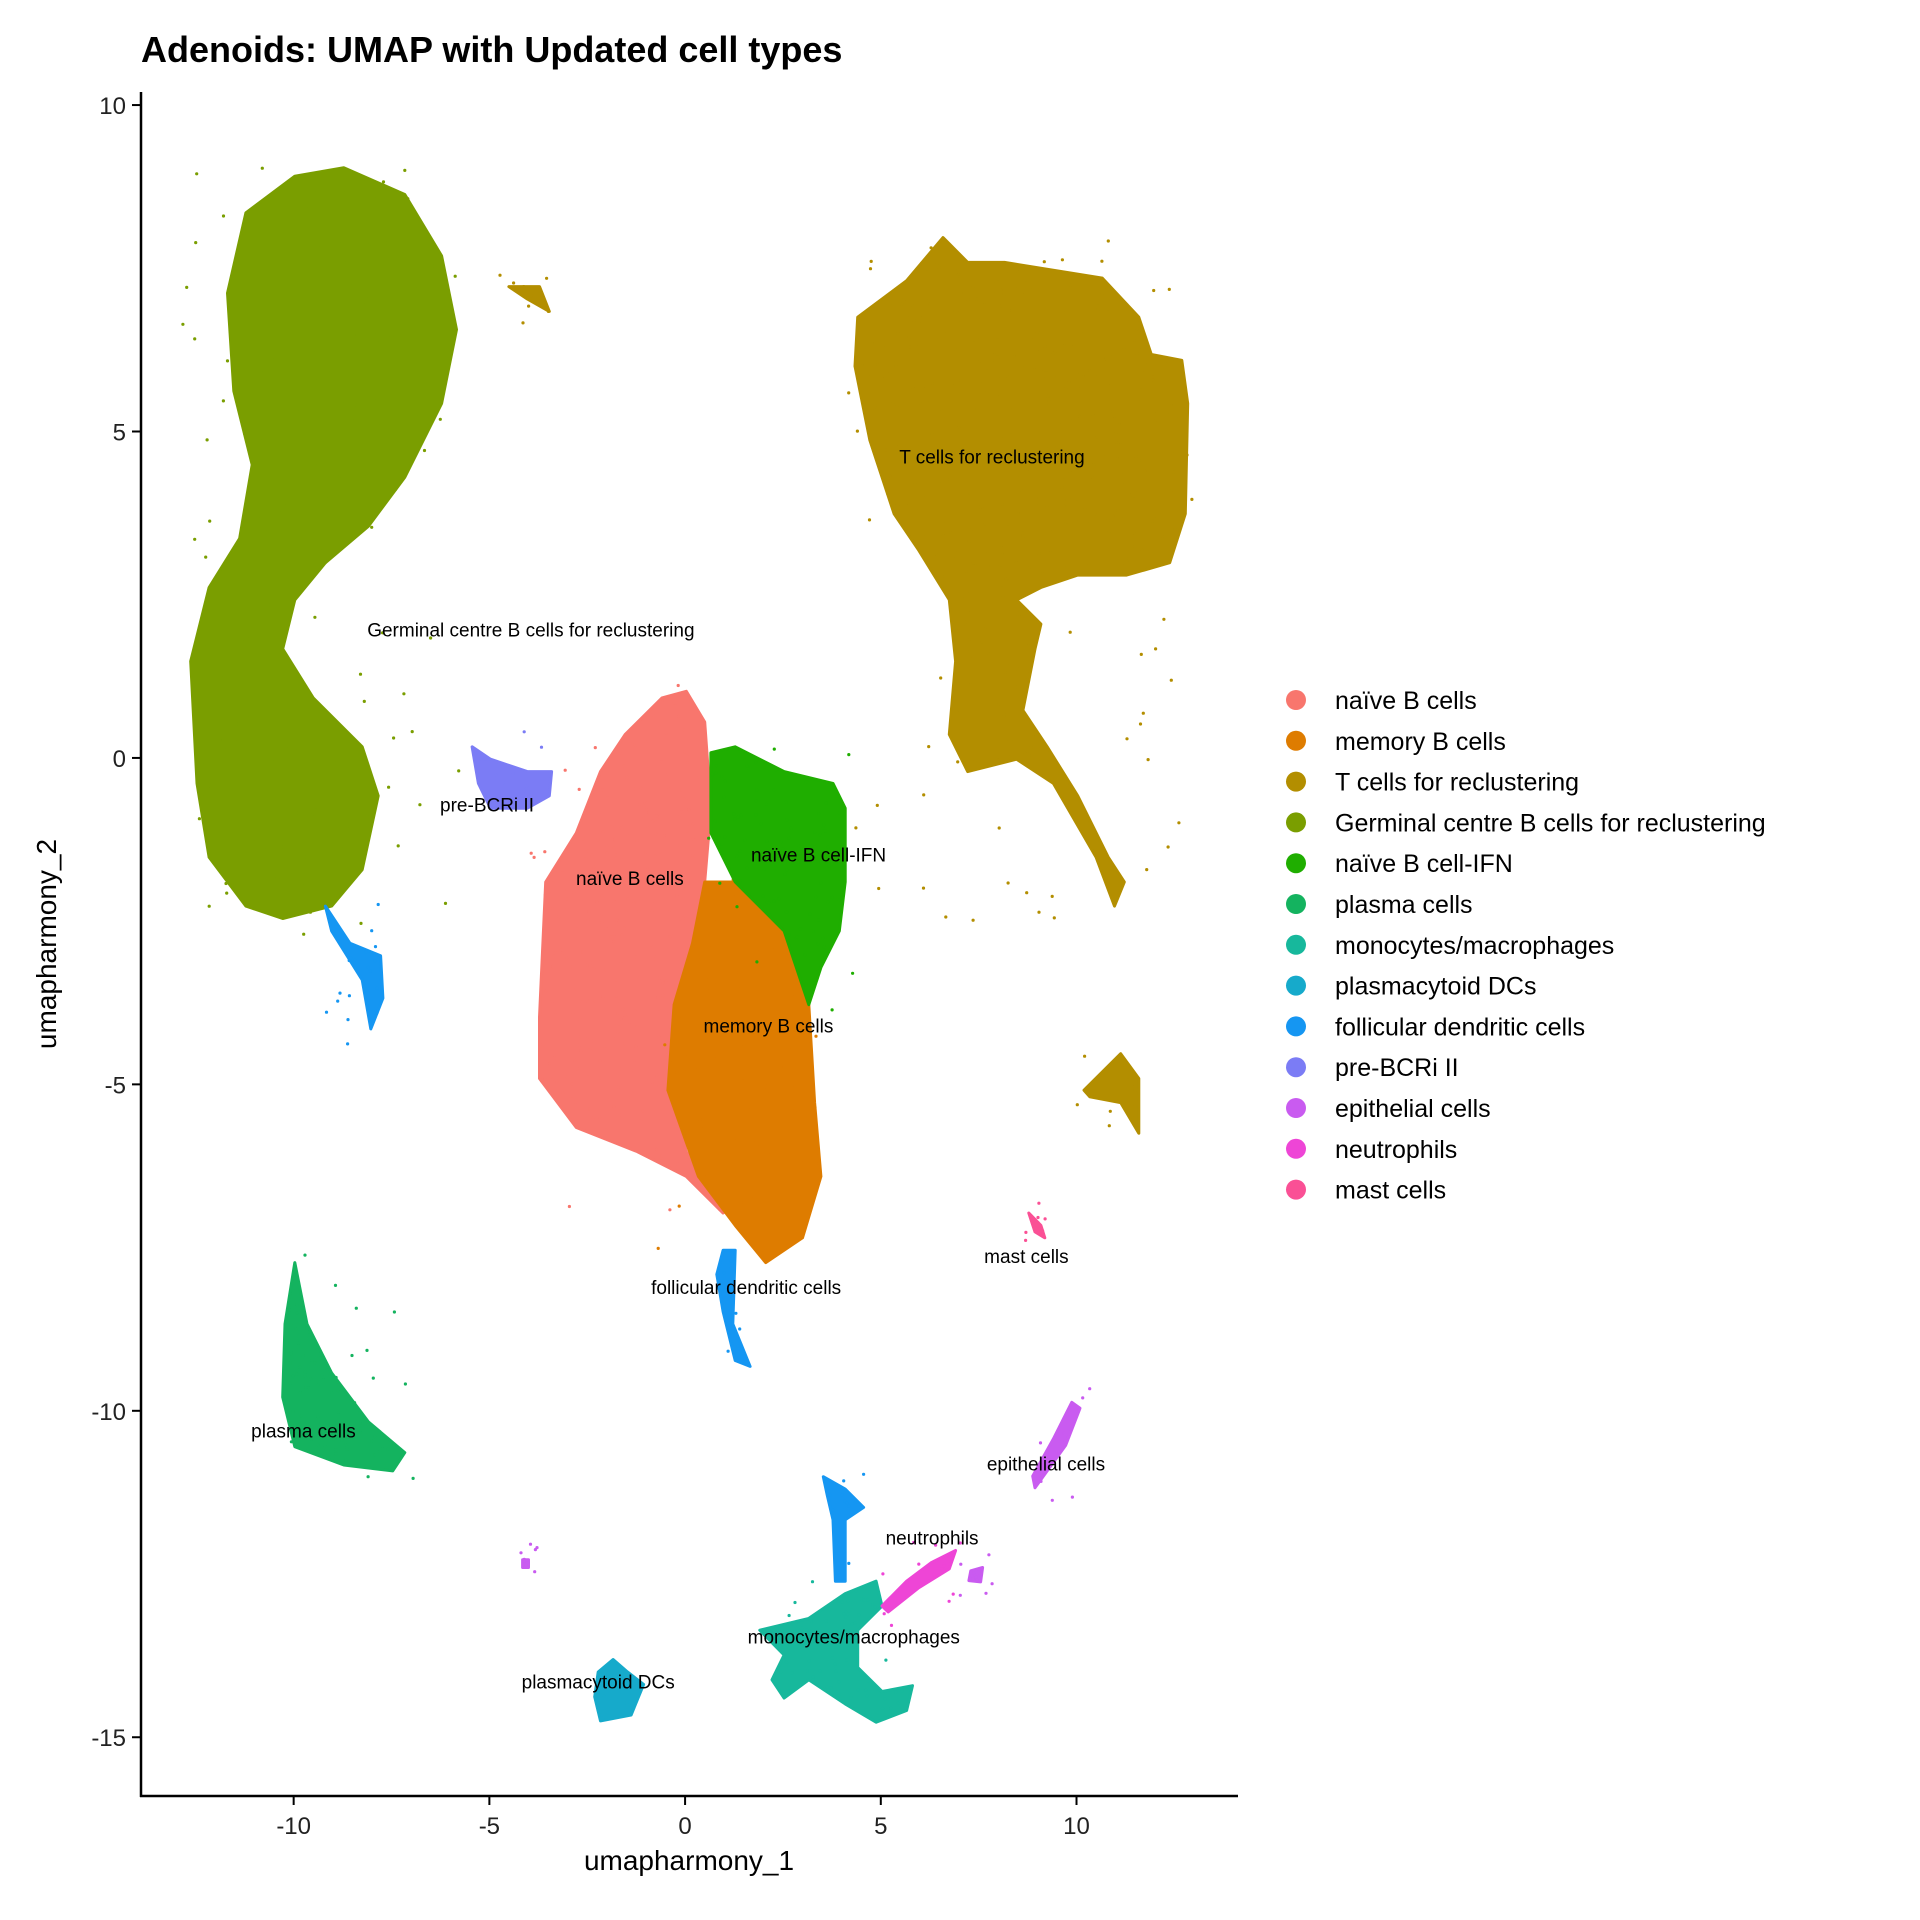 Image resolution: width=1920 pixels, height=1920 pixels. What do you see at coordinates (805, 1492) in the screenshot?
I see `series-epithelial-cells` at bounding box center [805, 1492].